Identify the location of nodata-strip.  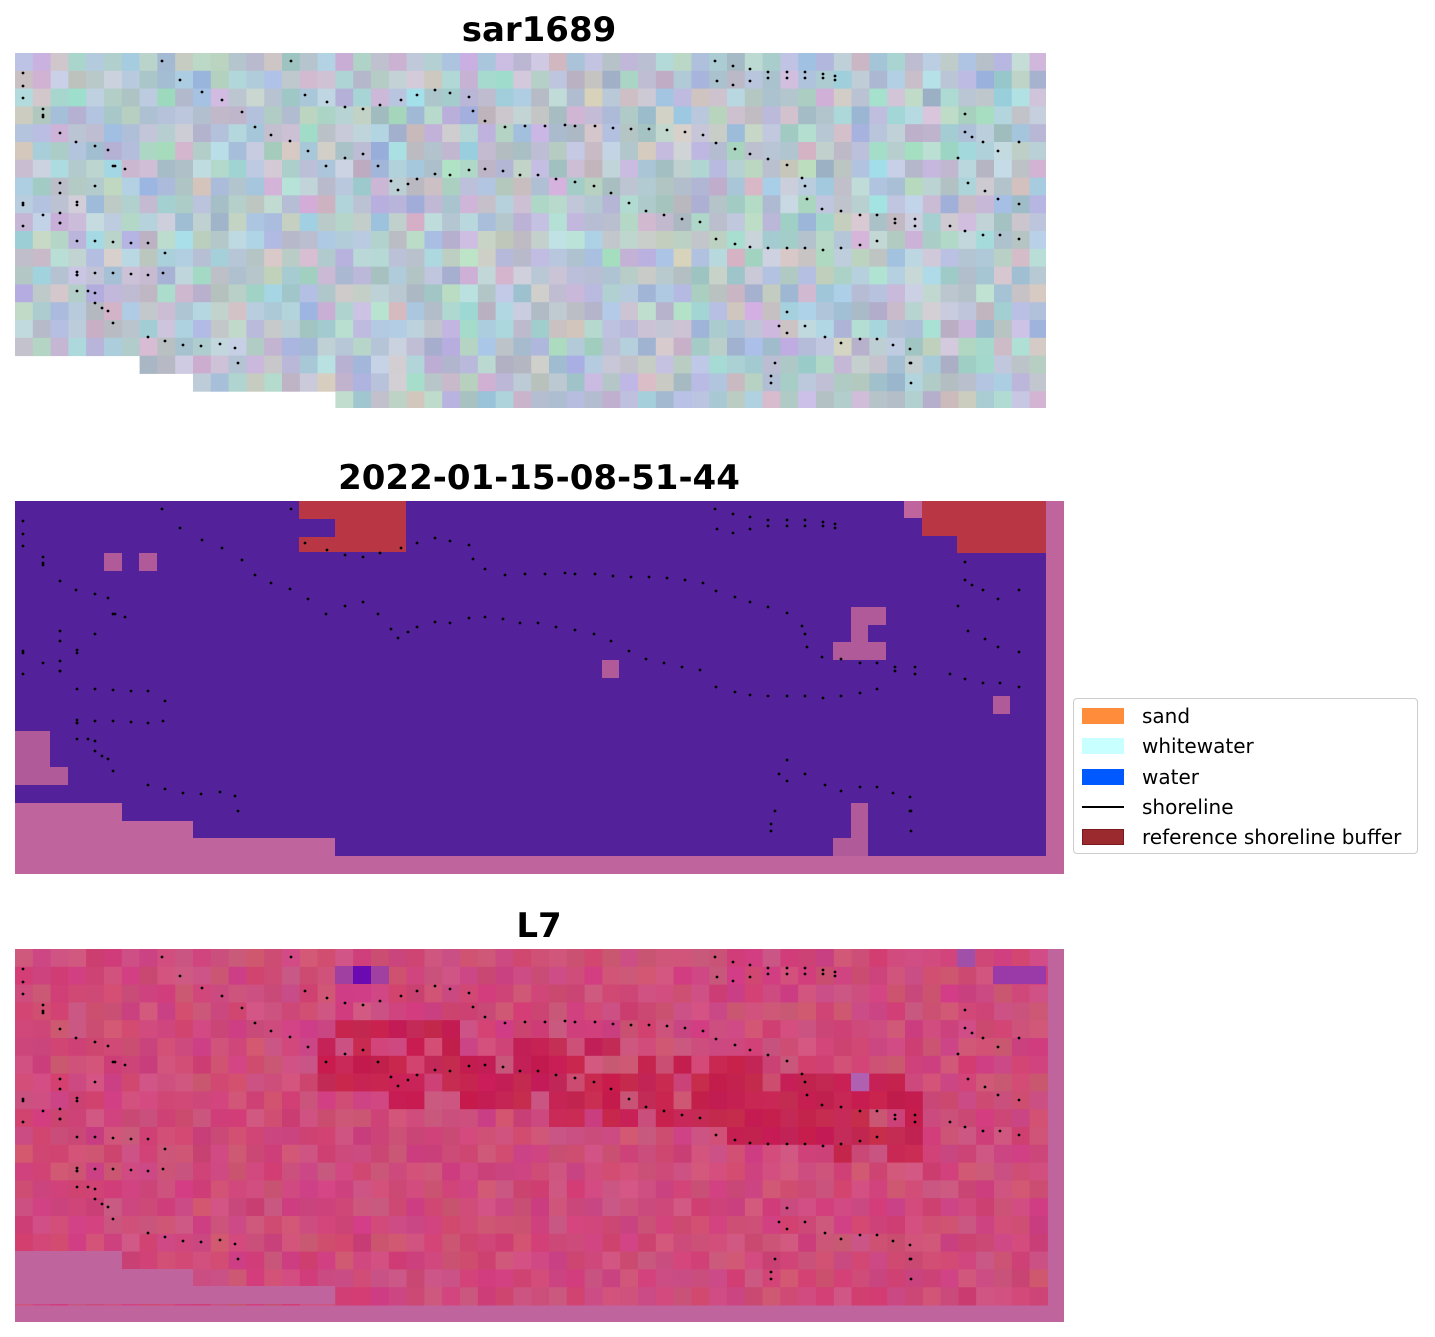
(264, 847).